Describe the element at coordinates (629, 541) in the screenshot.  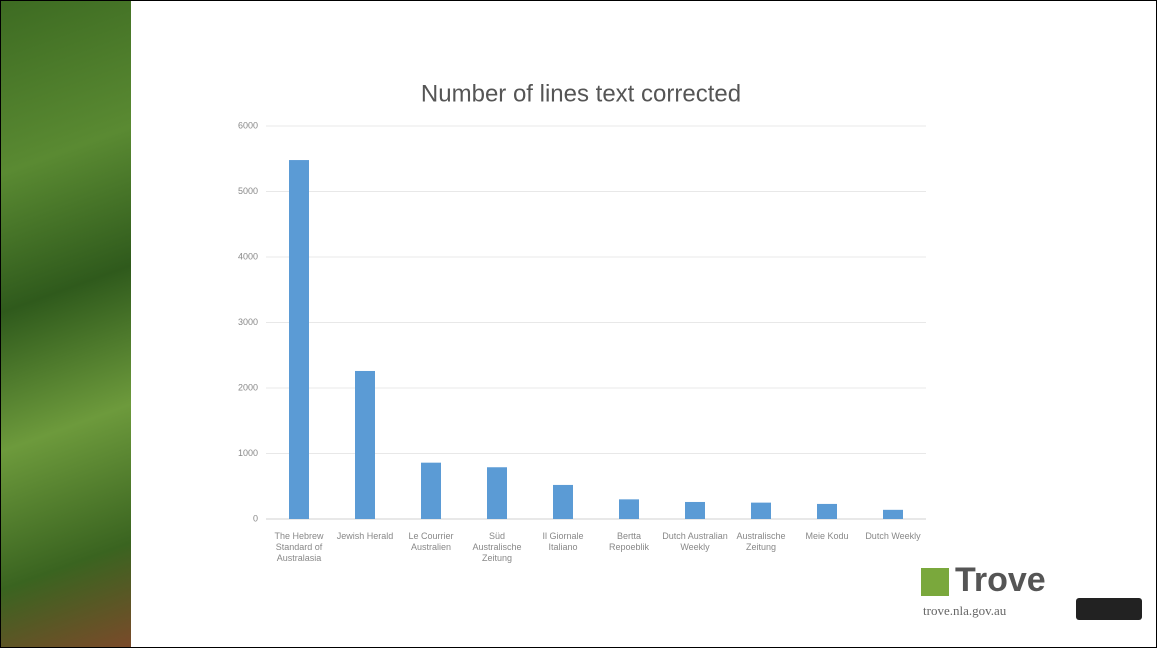
I see `x-tick-label: Bertta Repoeblik` at that location.